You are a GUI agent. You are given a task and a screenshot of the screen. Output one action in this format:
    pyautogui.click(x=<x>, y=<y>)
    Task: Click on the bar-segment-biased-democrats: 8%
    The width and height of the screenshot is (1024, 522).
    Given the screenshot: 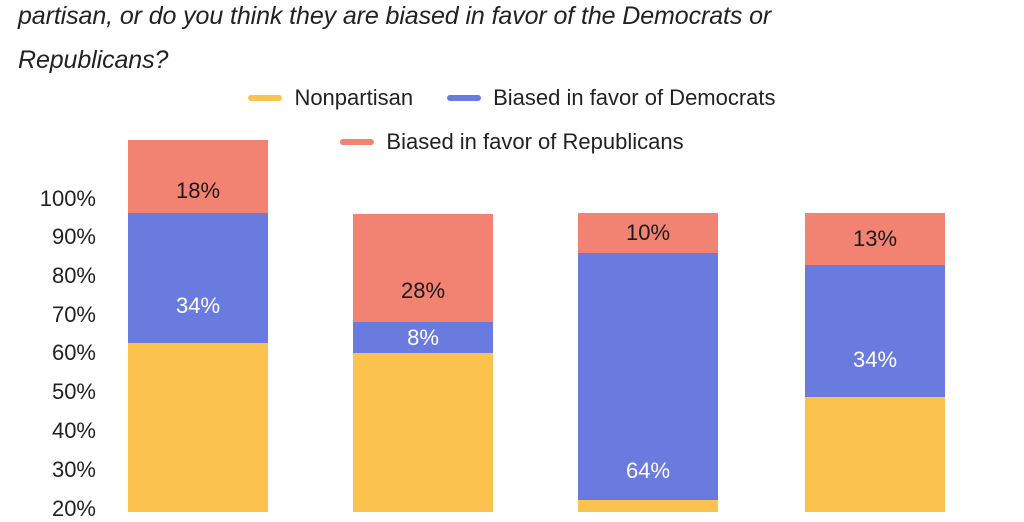 What is the action you would take?
    pyautogui.click(x=423, y=337)
    